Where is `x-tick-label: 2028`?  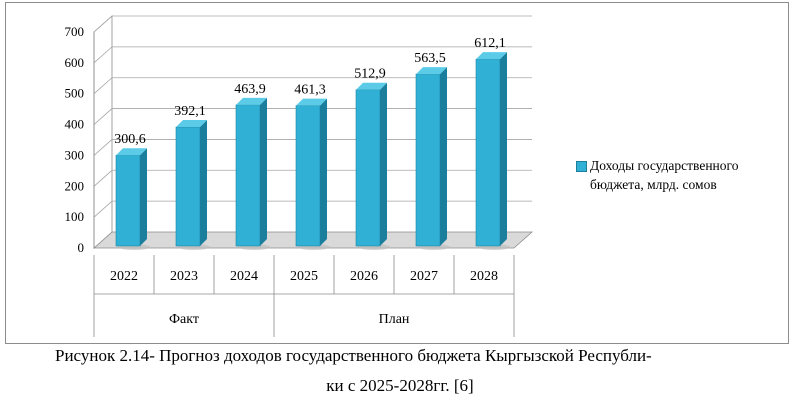 x-tick-label: 2028 is located at coordinates (484, 276).